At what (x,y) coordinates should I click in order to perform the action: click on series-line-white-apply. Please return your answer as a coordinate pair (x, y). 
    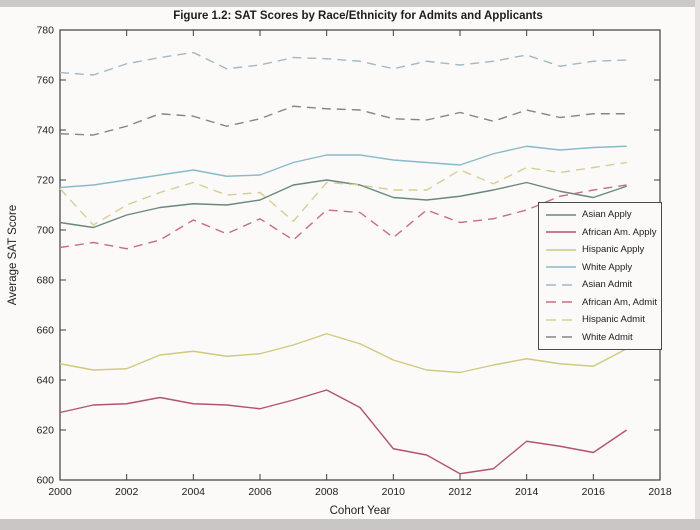
    Looking at the image, I should click on (343, 167).